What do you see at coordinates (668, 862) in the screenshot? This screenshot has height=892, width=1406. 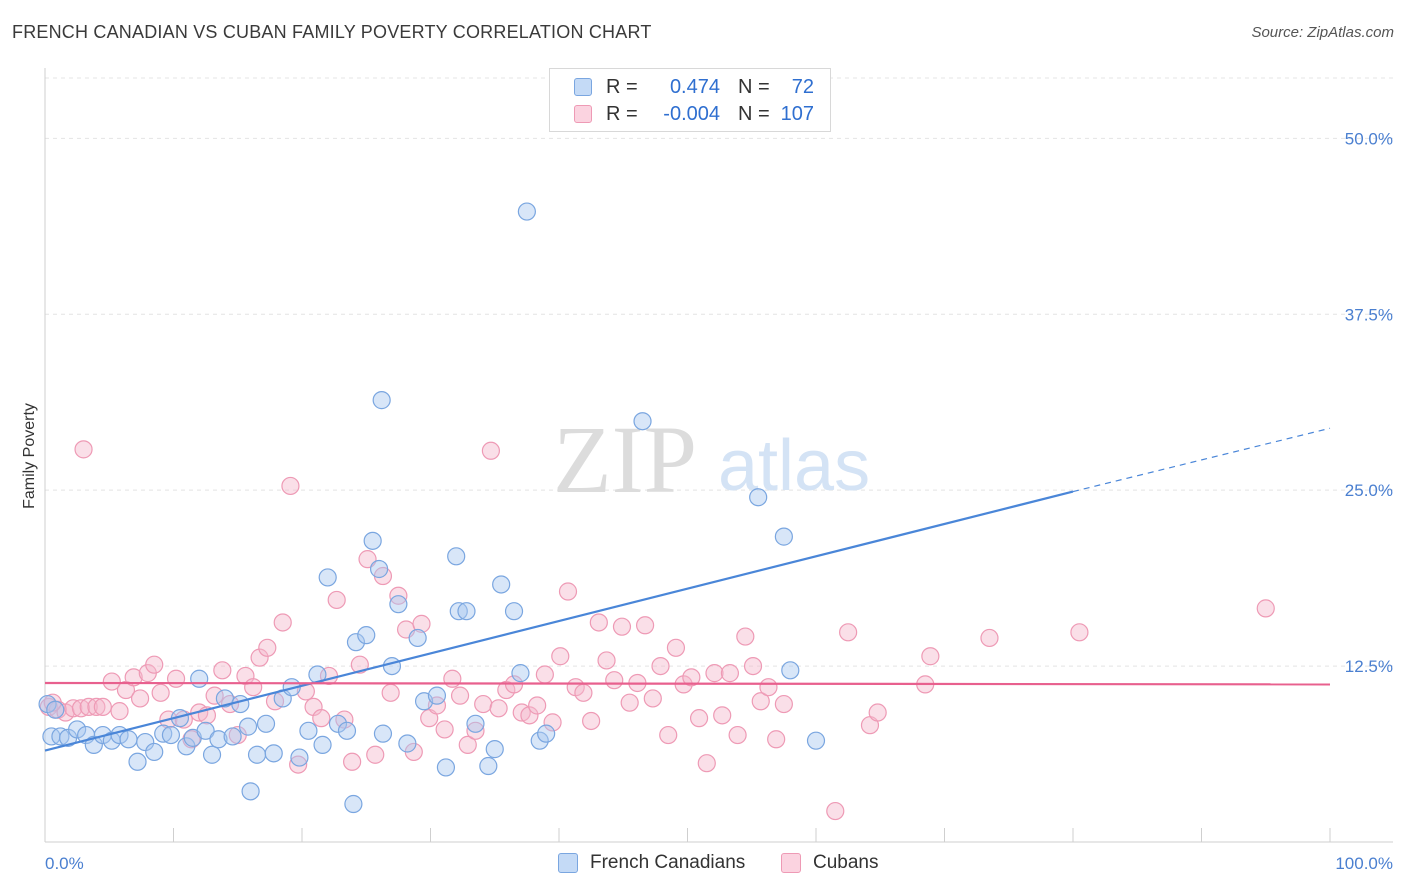 I see `series-legend-label: French Canadians` at bounding box center [668, 862].